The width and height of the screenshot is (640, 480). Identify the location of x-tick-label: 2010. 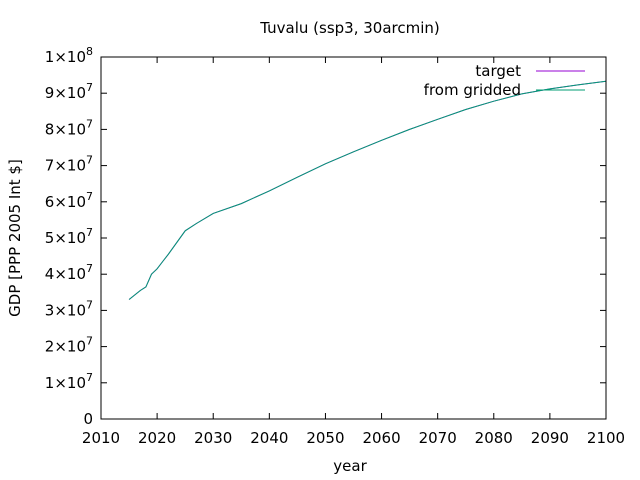
(101, 438).